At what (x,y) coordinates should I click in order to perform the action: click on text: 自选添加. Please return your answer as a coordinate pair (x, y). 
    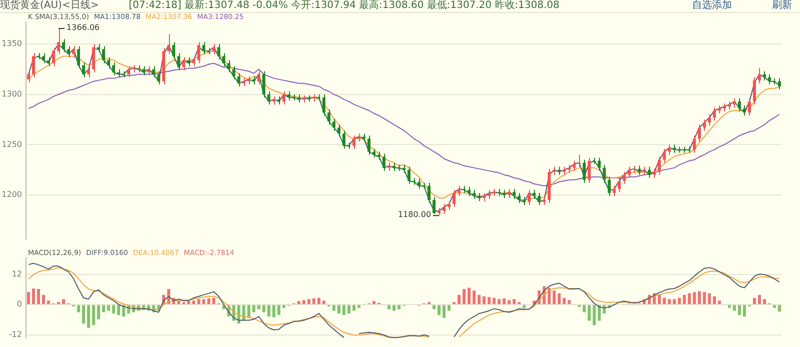
    Looking at the image, I should click on (712, 5).